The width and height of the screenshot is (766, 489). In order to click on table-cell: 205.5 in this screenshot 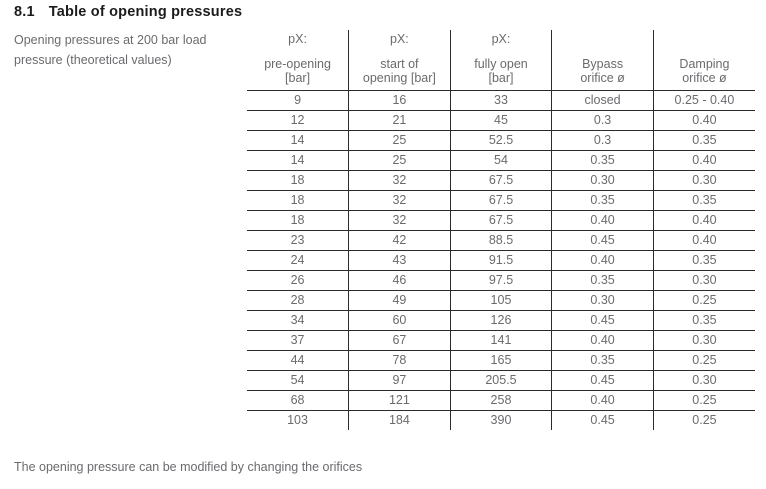, I will do `click(500, 380)`.